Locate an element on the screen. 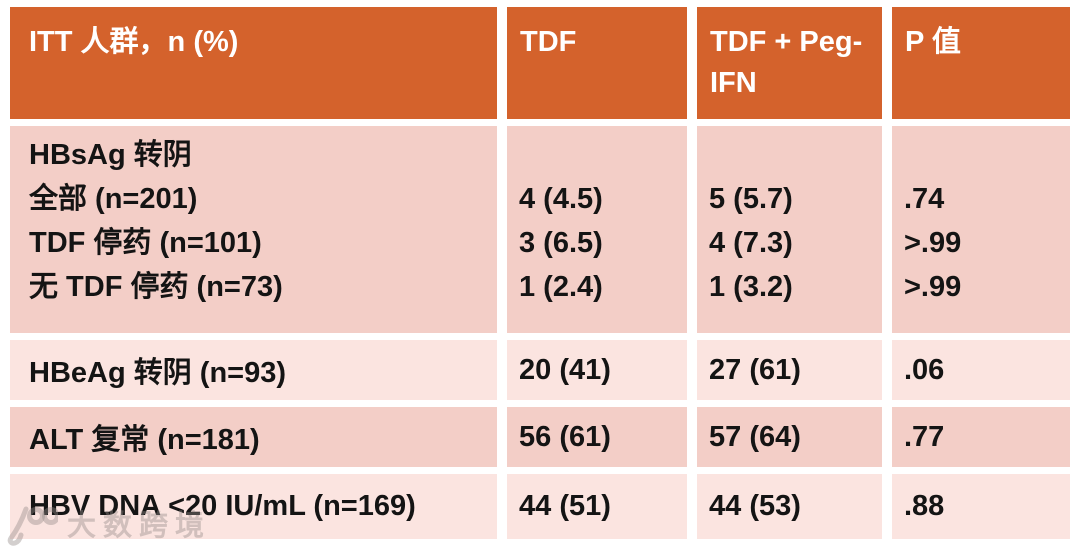 This screenshot has width=1080, height=552. row-label-cell: HBeAg 转阴 (n=93) is located at coordinates (253, 370).